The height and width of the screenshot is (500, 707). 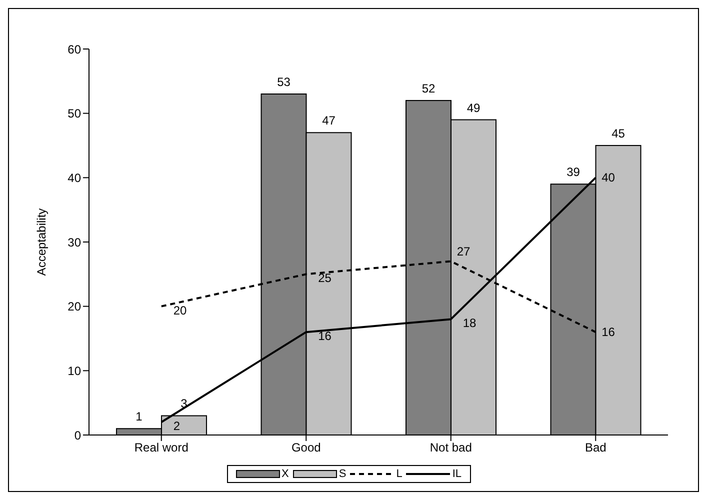 I want to click on data-label: 27, so click(x=463, y=251).